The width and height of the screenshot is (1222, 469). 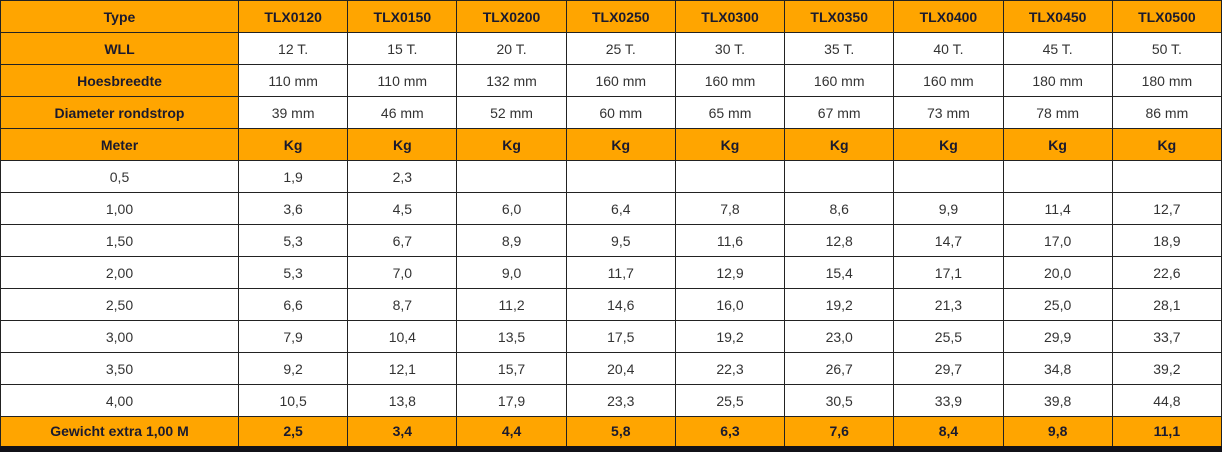 I want to click on table-row: 0,5 1,9 2,3, so click(x=611, y=176).